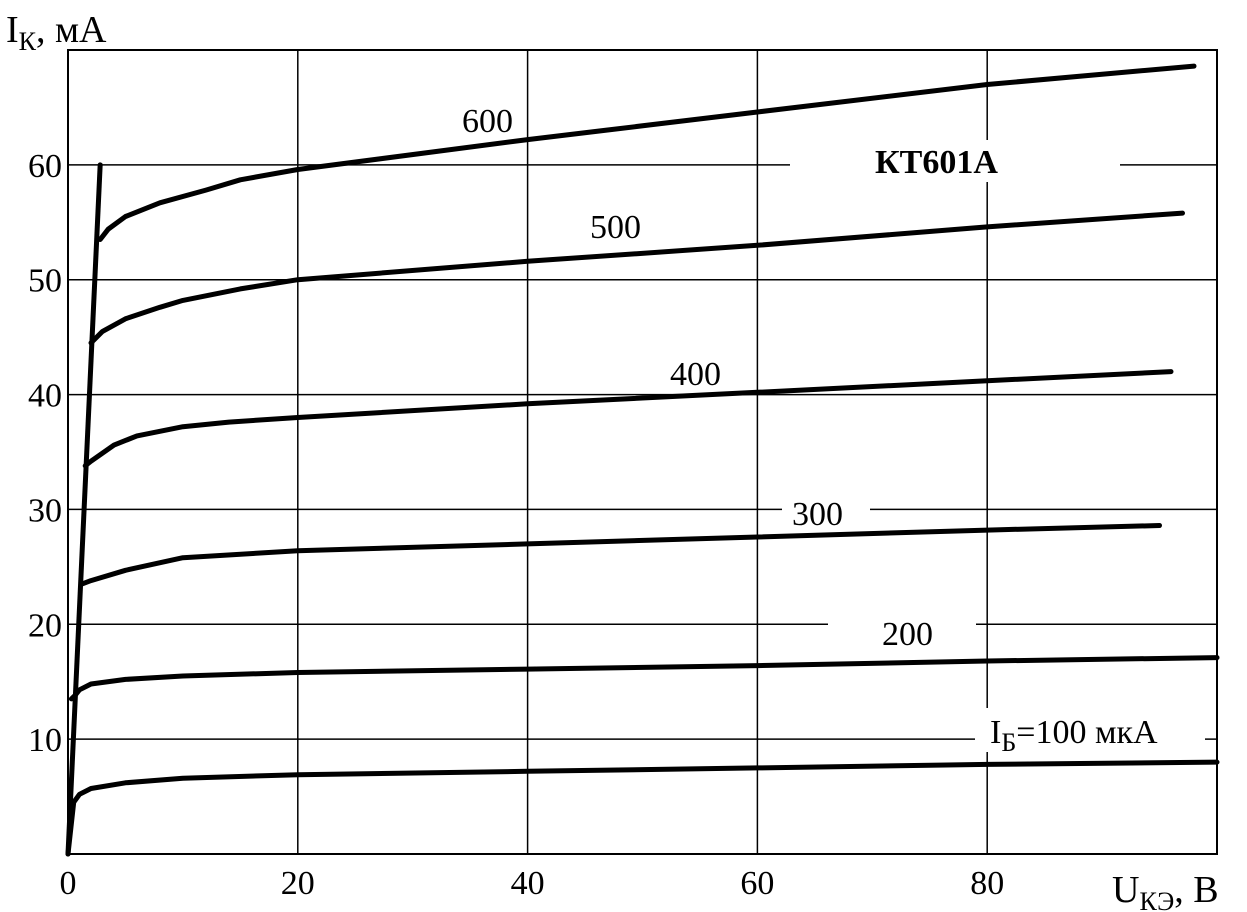 This screenshot has width=1247, height=912. What do you see at coordinates (298, 883) in the screenshot?
I see `x-tick-label: 20` at bounding box center [298, 883].